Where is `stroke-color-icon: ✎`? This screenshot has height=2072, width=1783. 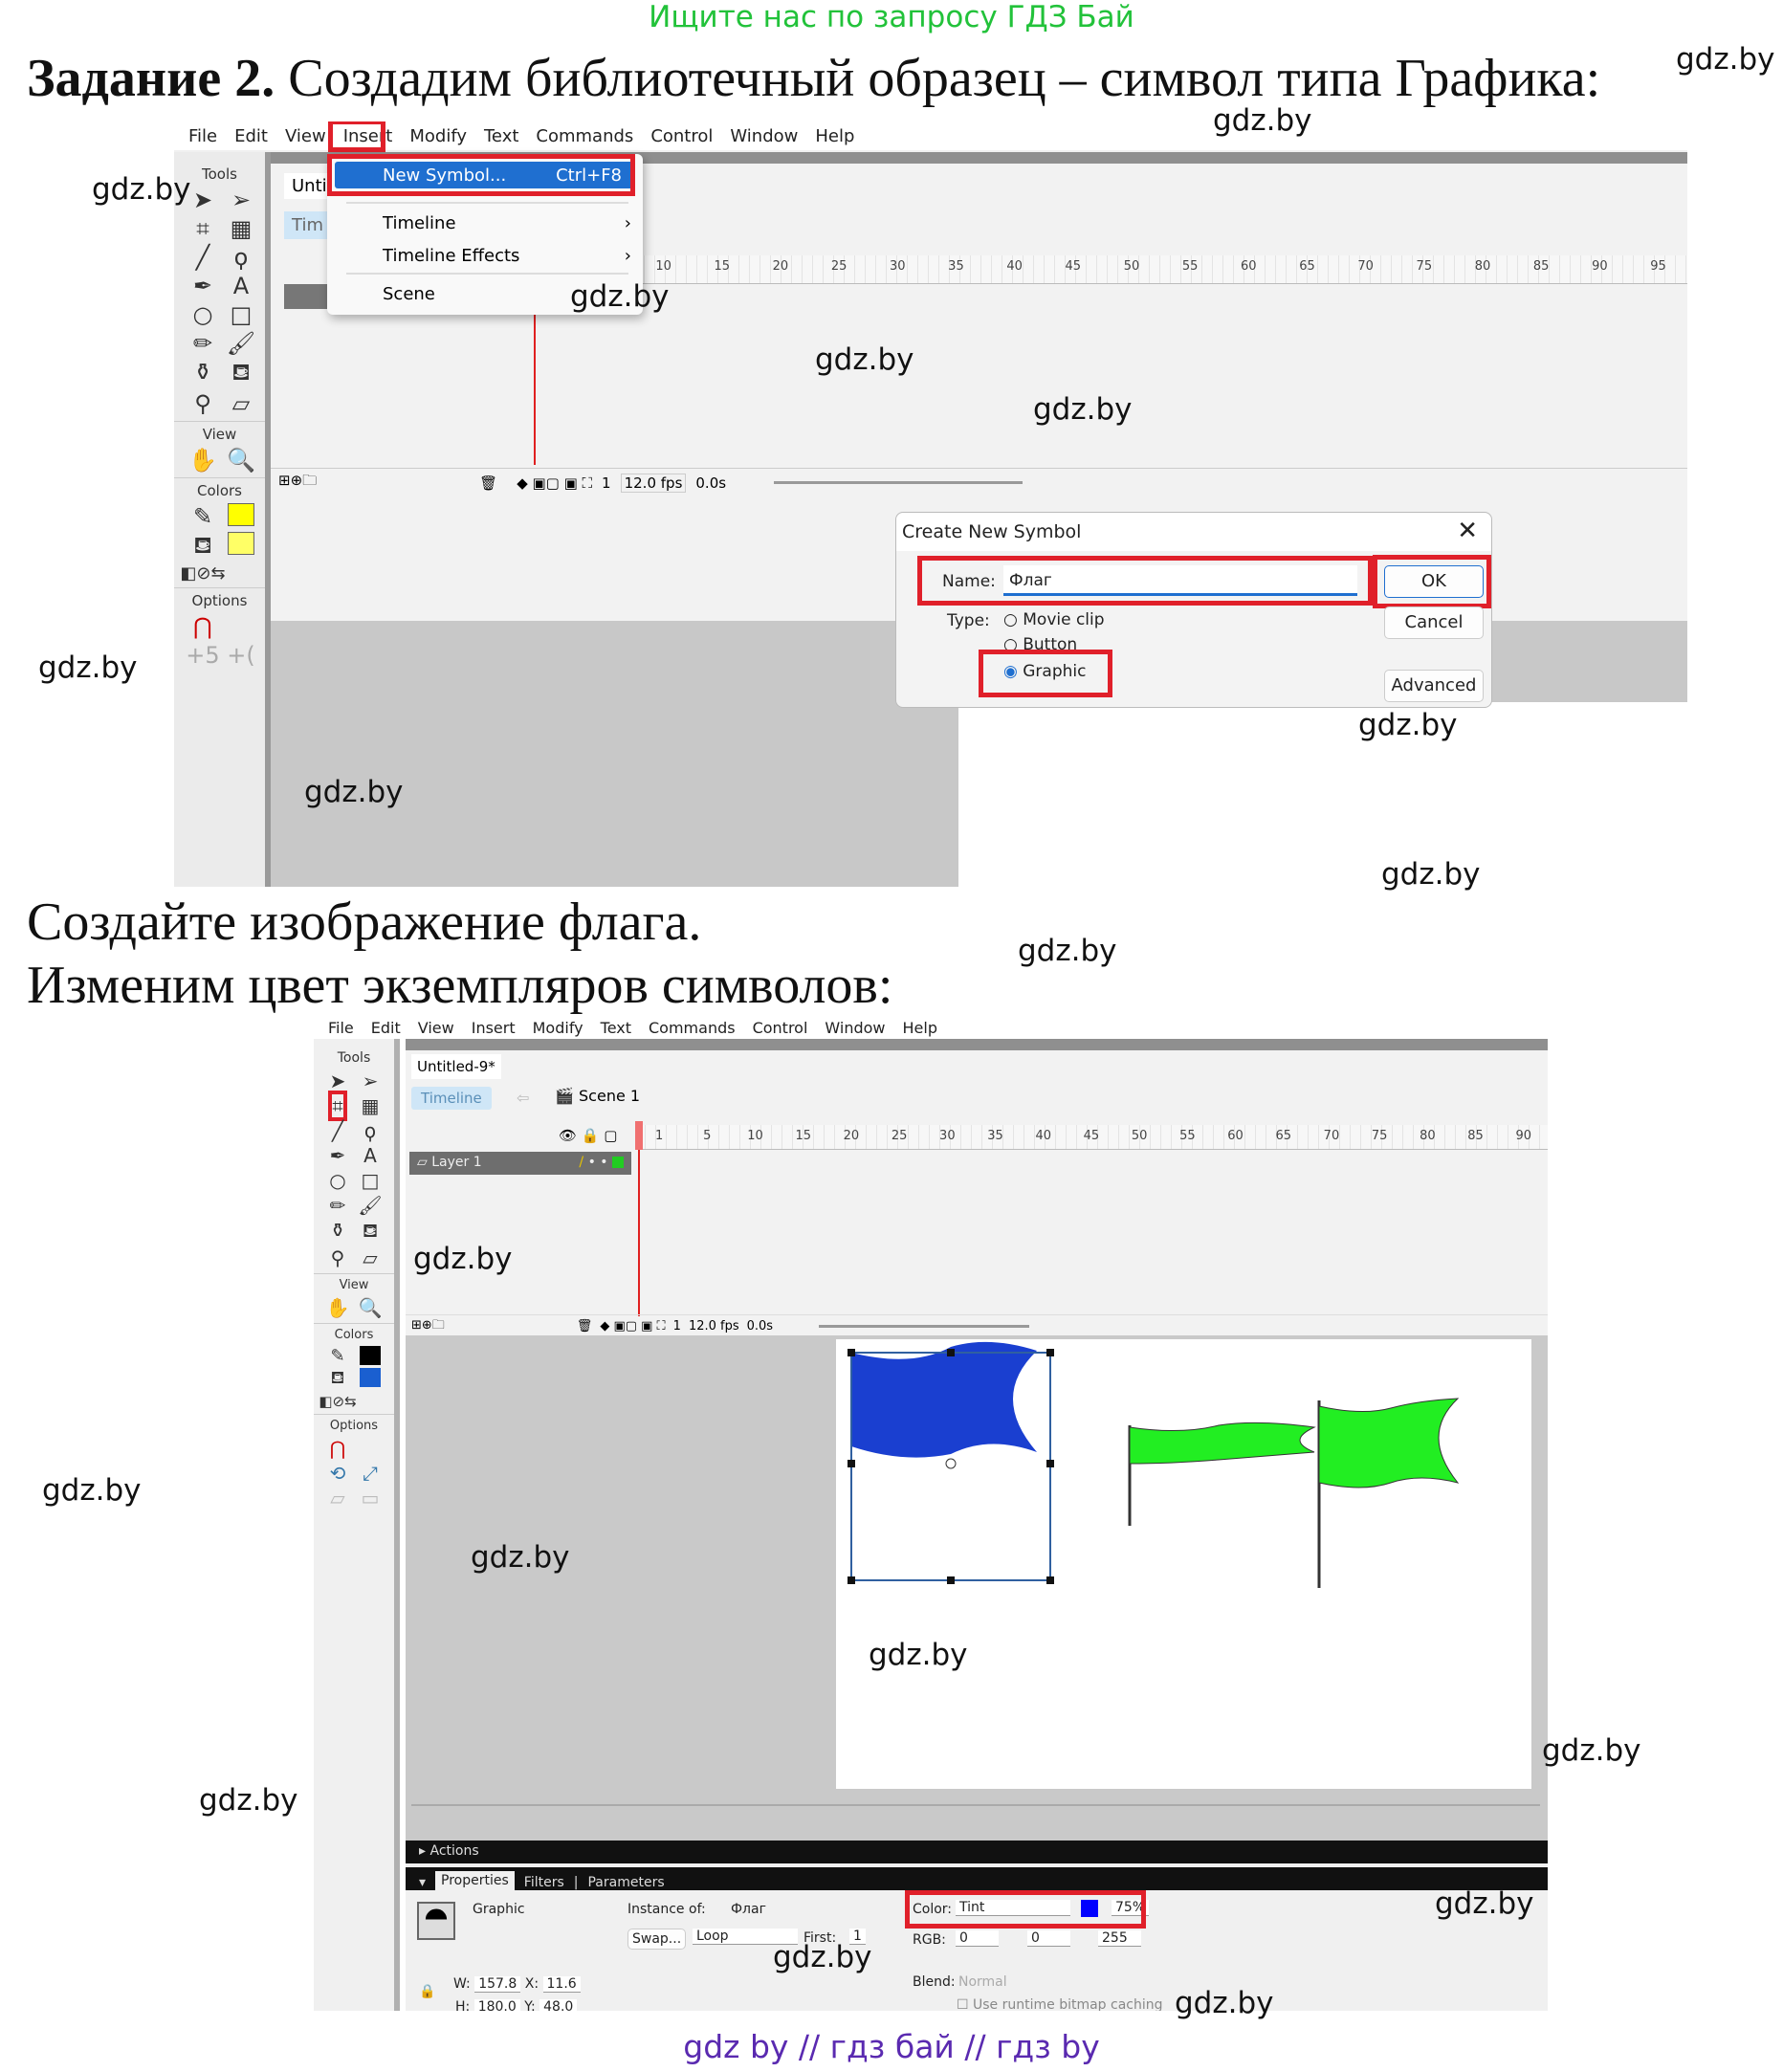 stroke-color-icon: ✎ is located at coordinates (202, 516).